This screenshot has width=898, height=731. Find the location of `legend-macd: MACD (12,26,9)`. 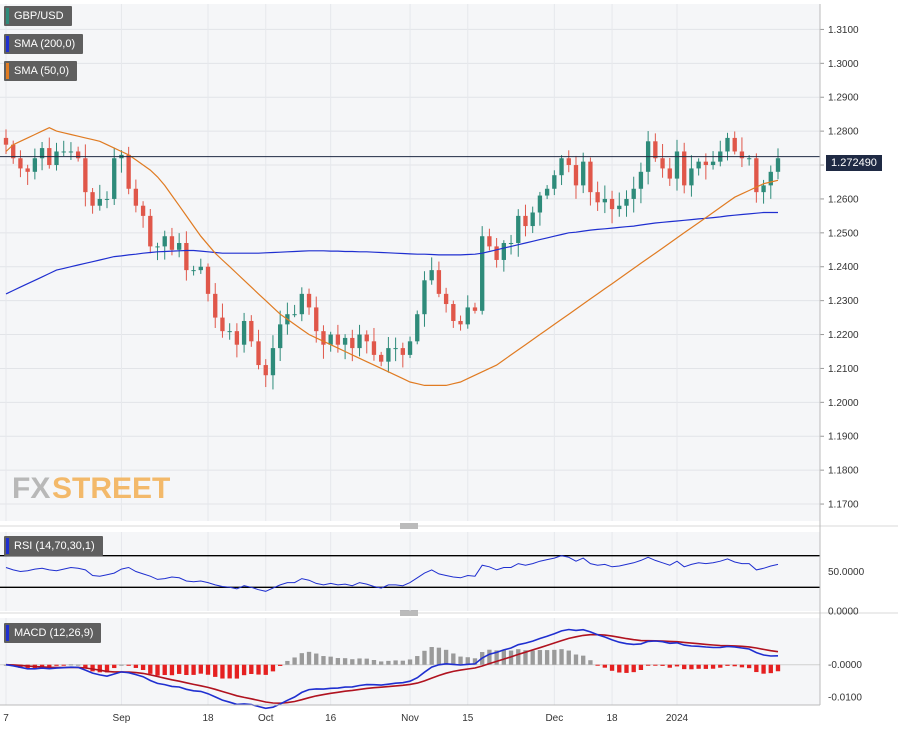

legend-macd: MACD (12,26,9) is located at coordinates (53, 633).